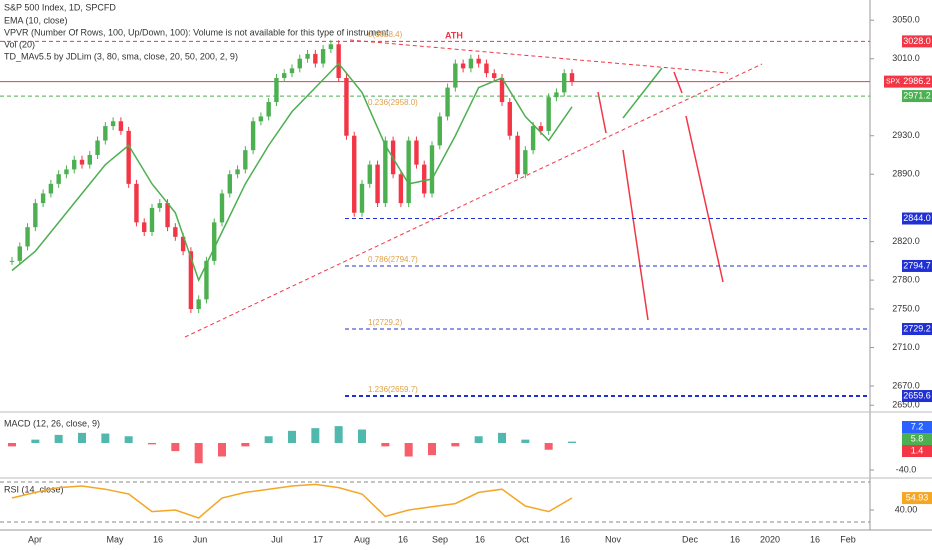  Describe the element at coordinates (393, 259) in the screenshot. I see `fib-label: 0.786(2794.7)` at that location.